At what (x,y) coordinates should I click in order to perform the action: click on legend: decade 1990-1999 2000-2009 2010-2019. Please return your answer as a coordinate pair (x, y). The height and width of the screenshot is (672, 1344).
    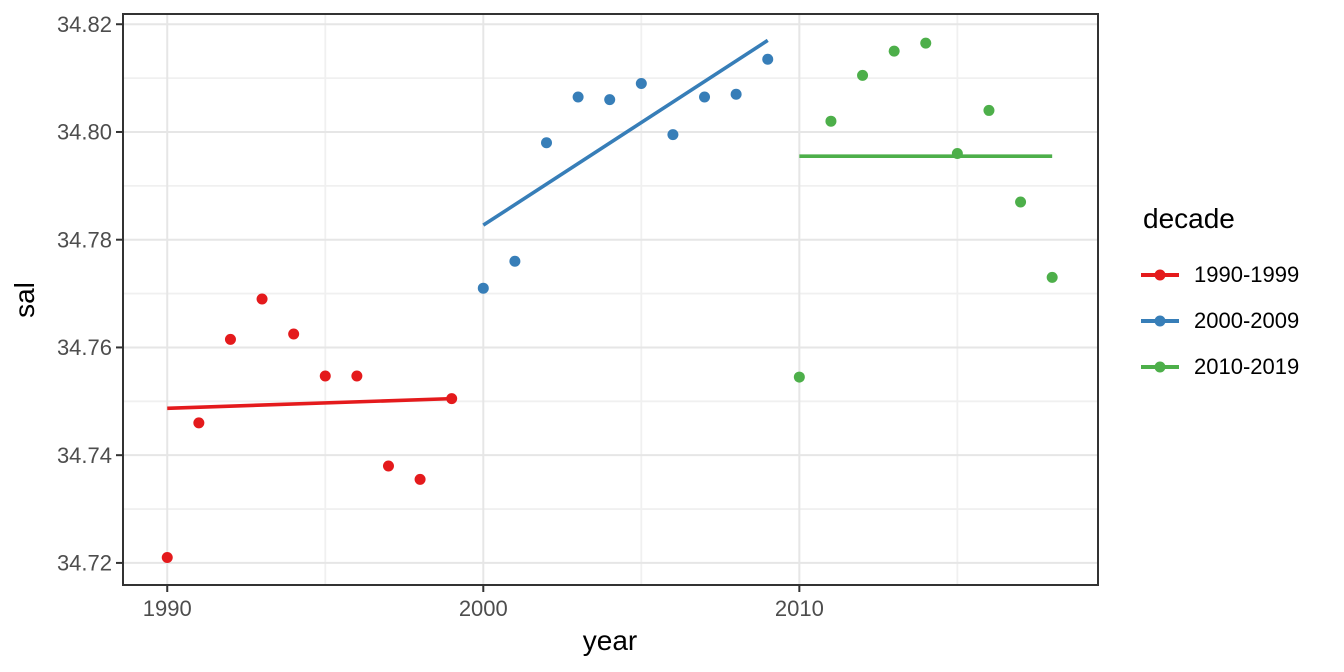
    Looking at the image, I should click on (1220, 296).